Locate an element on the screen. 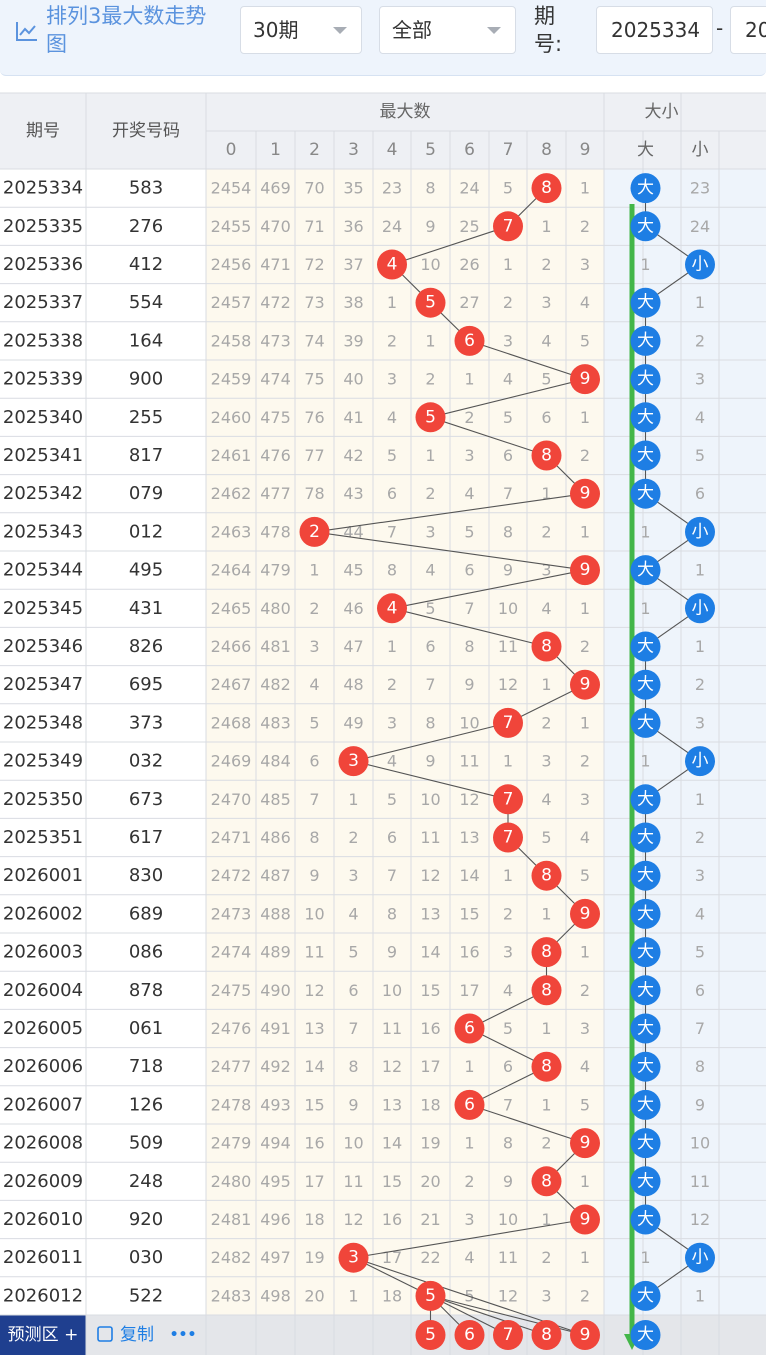 The height and width of the screenshot is (1355, 766). omission-cell: 39 is located at coordinates (353, 340).